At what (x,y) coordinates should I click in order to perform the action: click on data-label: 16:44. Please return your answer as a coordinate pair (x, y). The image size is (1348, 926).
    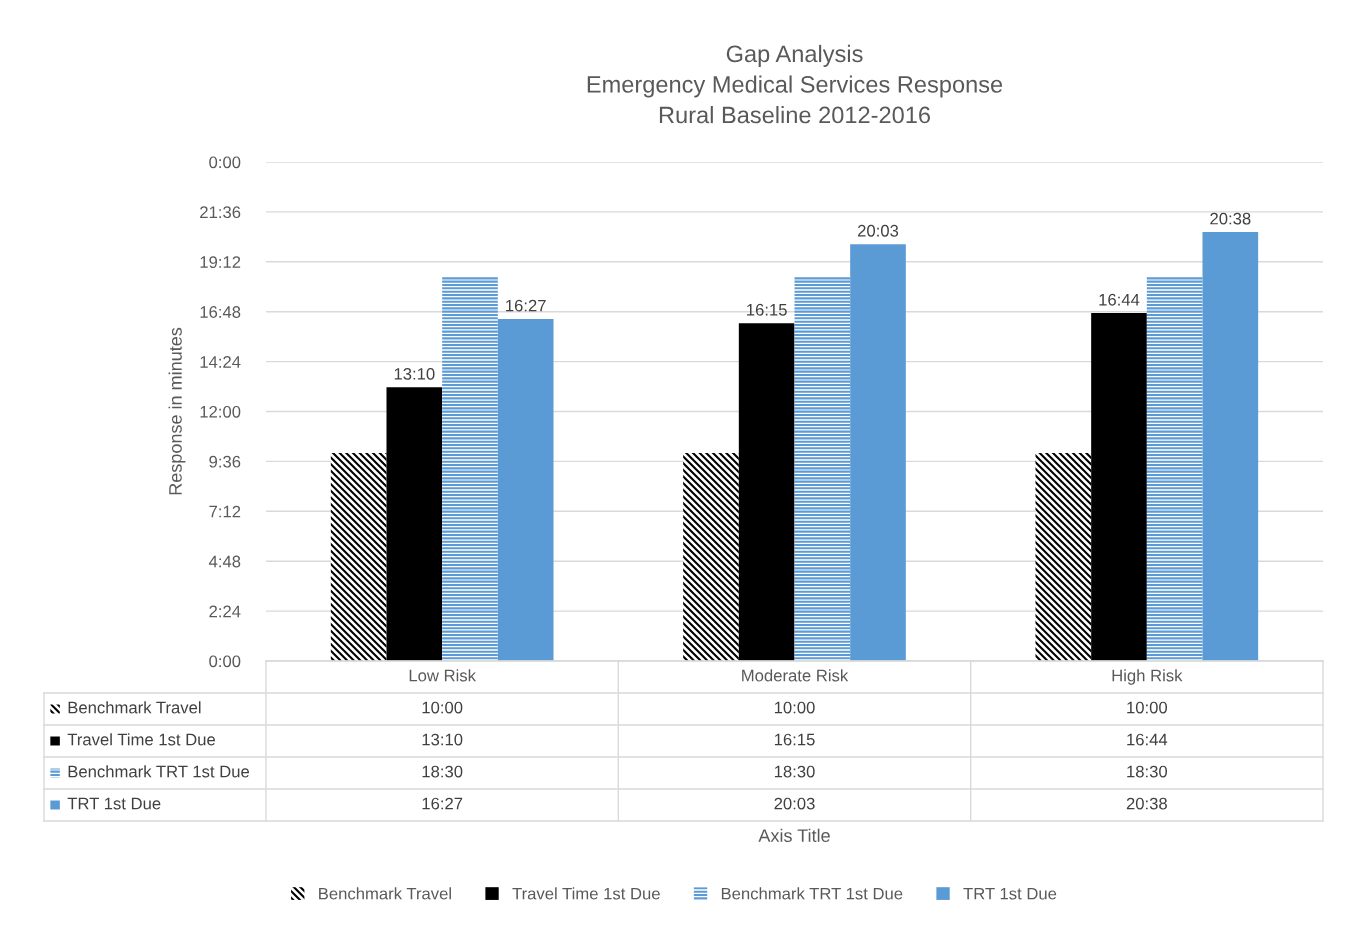
    Looking at the image, I should click on (1147, 739).